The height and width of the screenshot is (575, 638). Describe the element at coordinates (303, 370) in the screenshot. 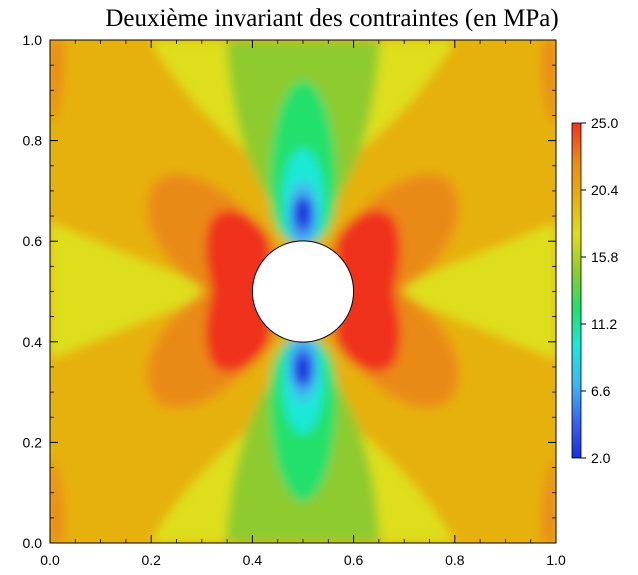

I see `contour-region-darkblue-bottom` at that location.